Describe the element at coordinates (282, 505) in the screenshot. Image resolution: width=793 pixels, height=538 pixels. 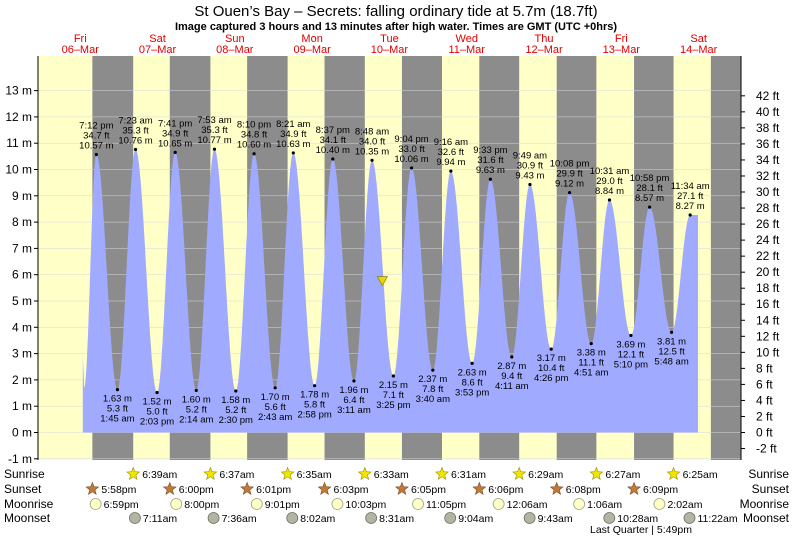
I see `moonrise-time: 9:01pm` at that location.